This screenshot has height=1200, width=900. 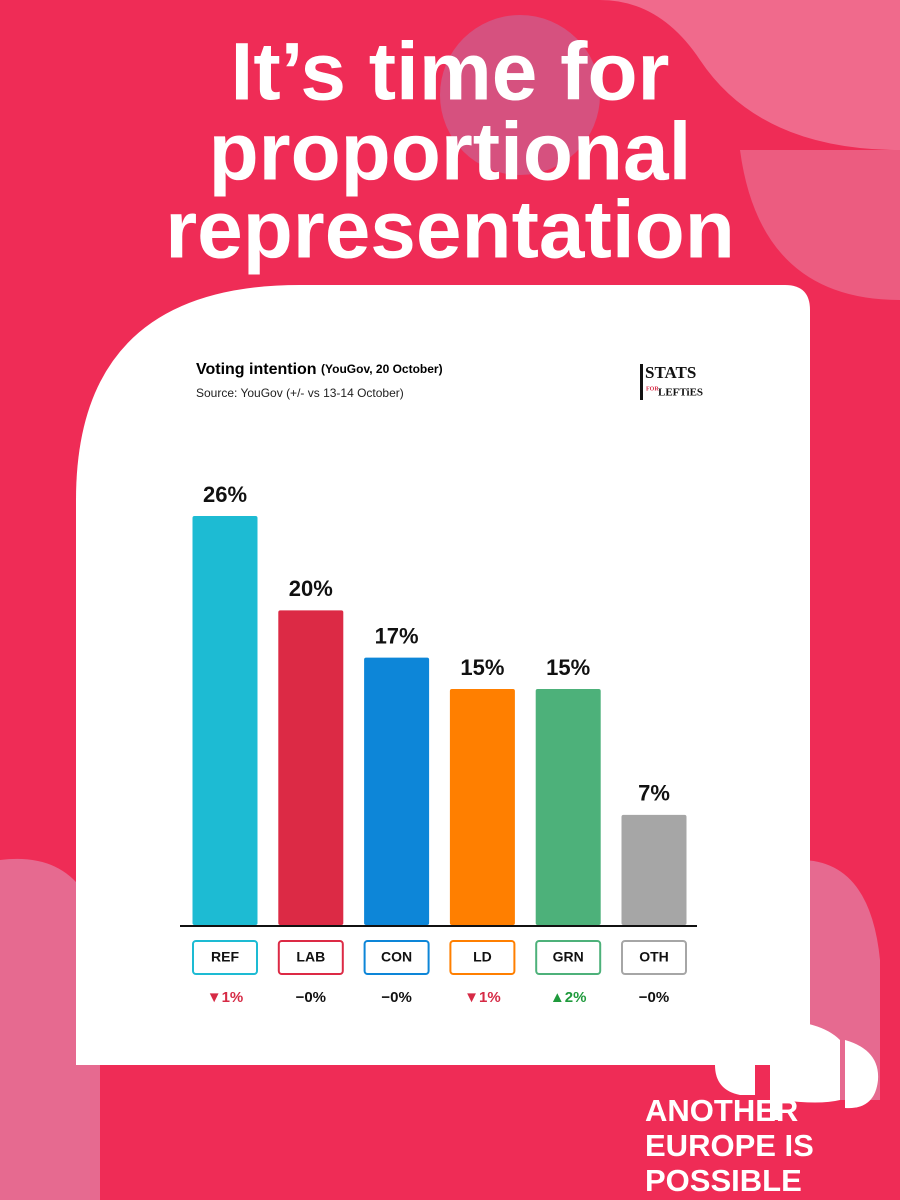 What do you see at coordinates (319, 369) in the screenshot?
I see `chart-title: Voting intention (YouGov, 20 October)` at bounding box center [319, 369].